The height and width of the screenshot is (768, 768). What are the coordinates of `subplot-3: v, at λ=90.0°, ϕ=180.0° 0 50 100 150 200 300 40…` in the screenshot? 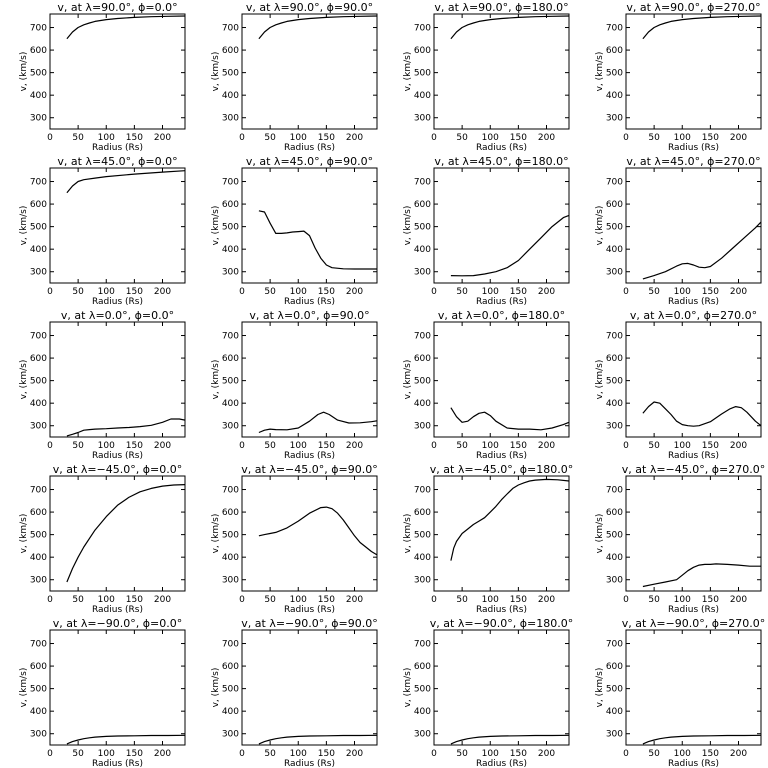 It's located at (486, 77).